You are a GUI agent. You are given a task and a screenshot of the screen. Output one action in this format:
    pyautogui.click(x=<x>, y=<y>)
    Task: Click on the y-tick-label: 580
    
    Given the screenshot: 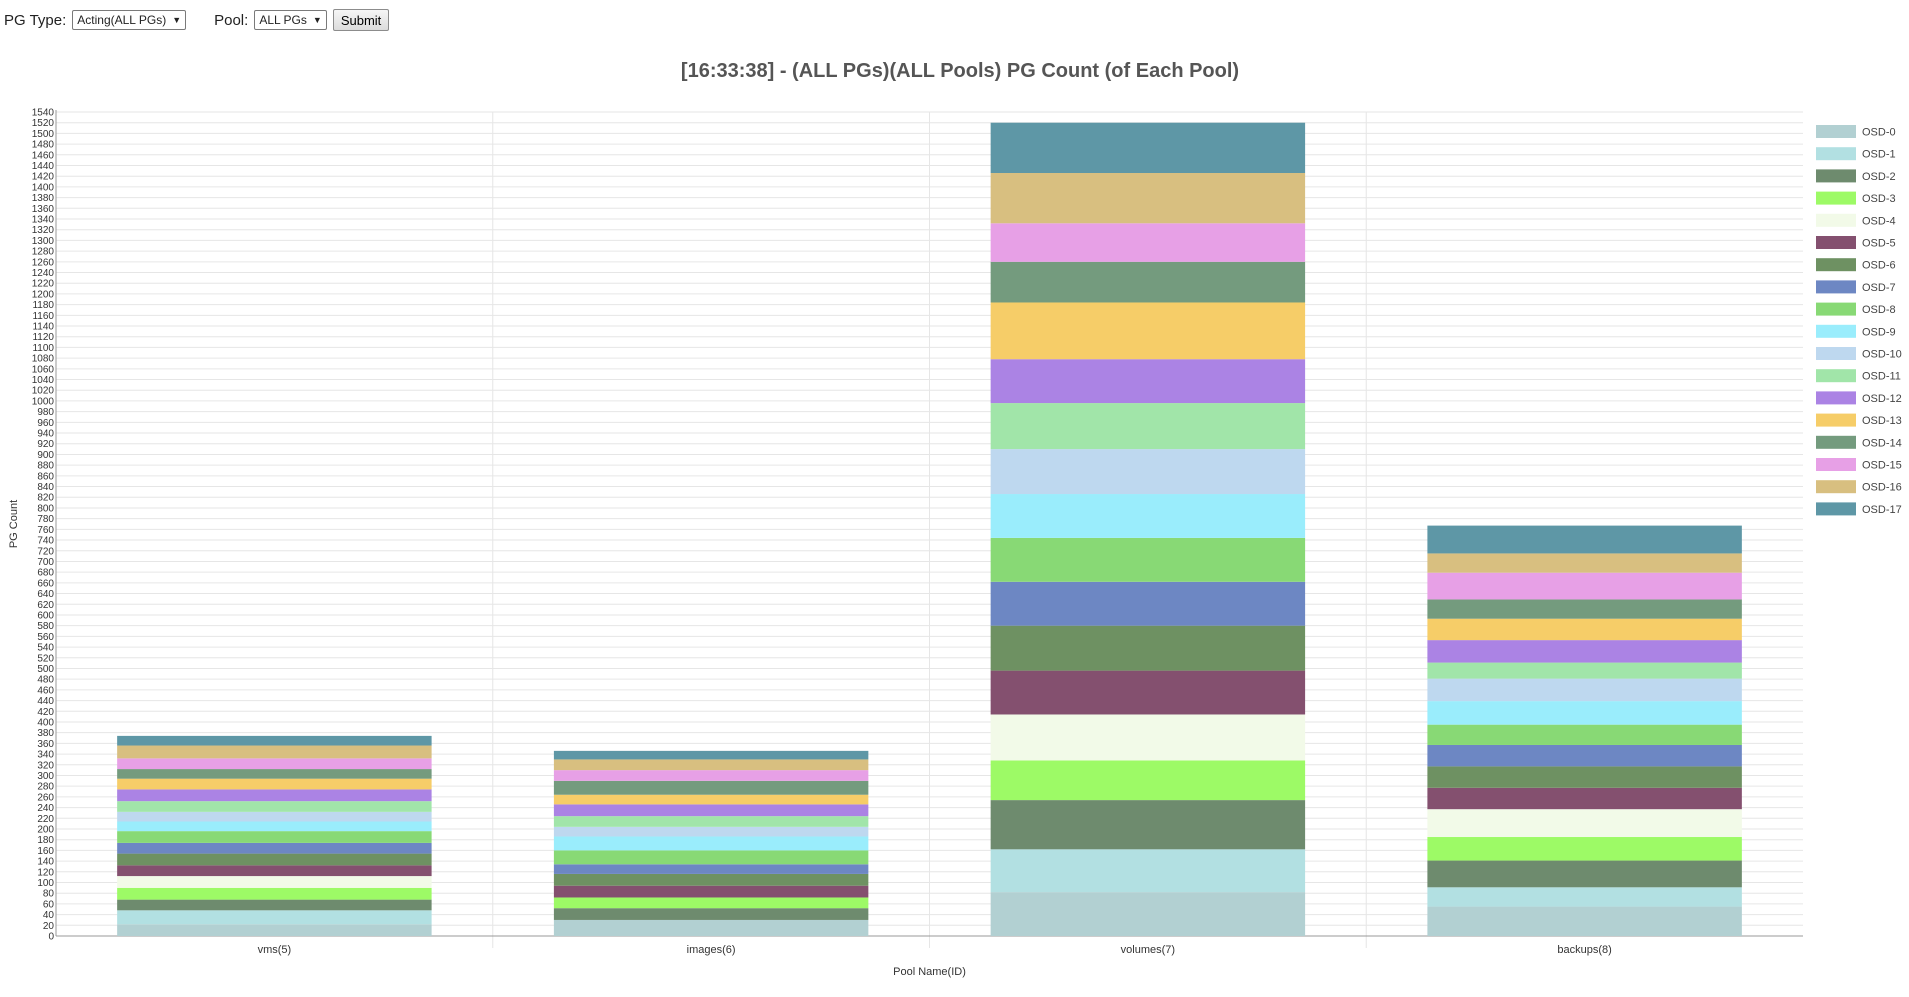 What is the action you would take?
    pyautogui.click(x=45, y=626)
    